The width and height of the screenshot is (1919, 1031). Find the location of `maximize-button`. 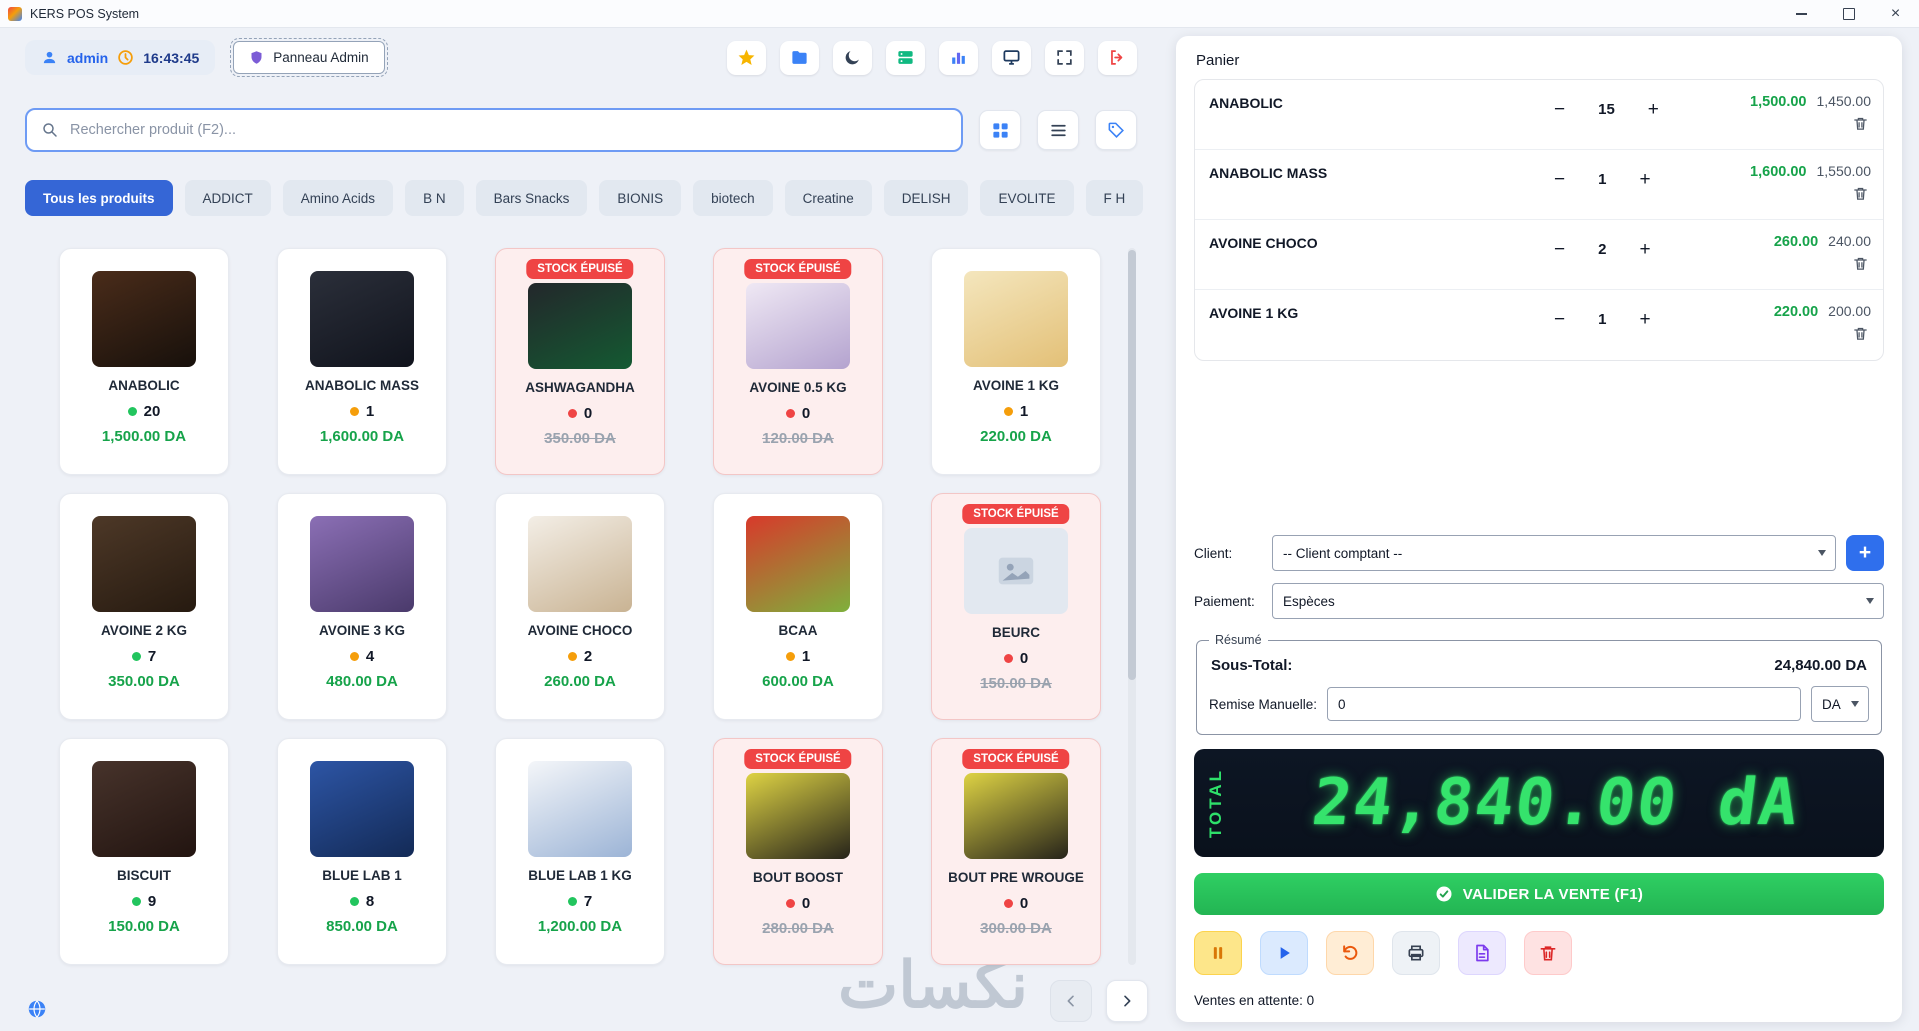

maximize-button is located at coordinates (1848, 13).